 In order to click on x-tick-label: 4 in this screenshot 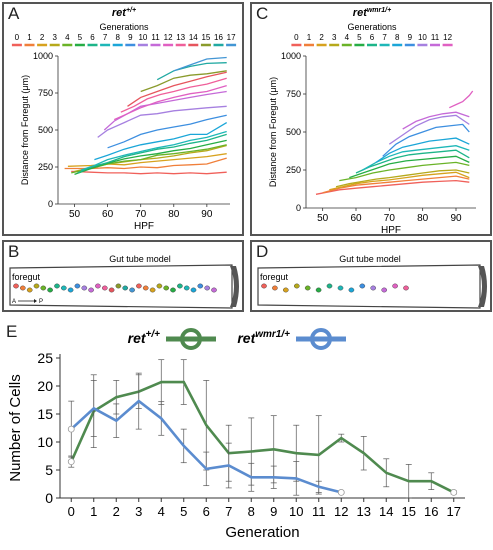, I will do `click(161, 511)`.